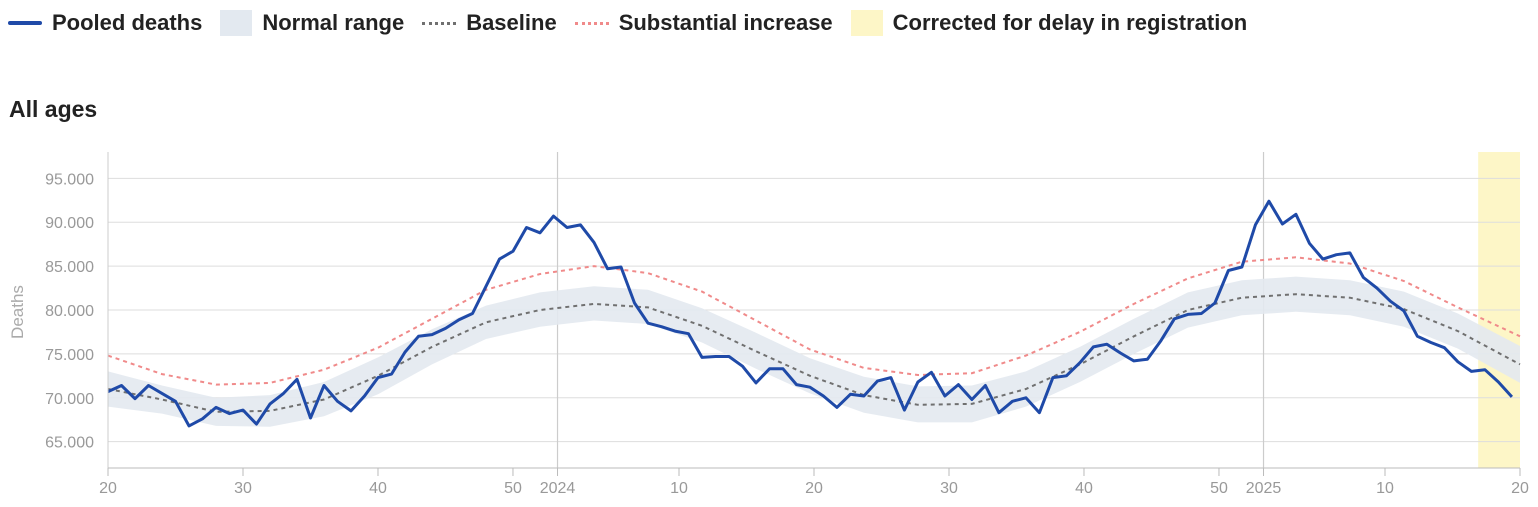 The height and width of the screenshot is (507, 1538). I want to click on y-tick-label: 95.000, so click(69, 179).